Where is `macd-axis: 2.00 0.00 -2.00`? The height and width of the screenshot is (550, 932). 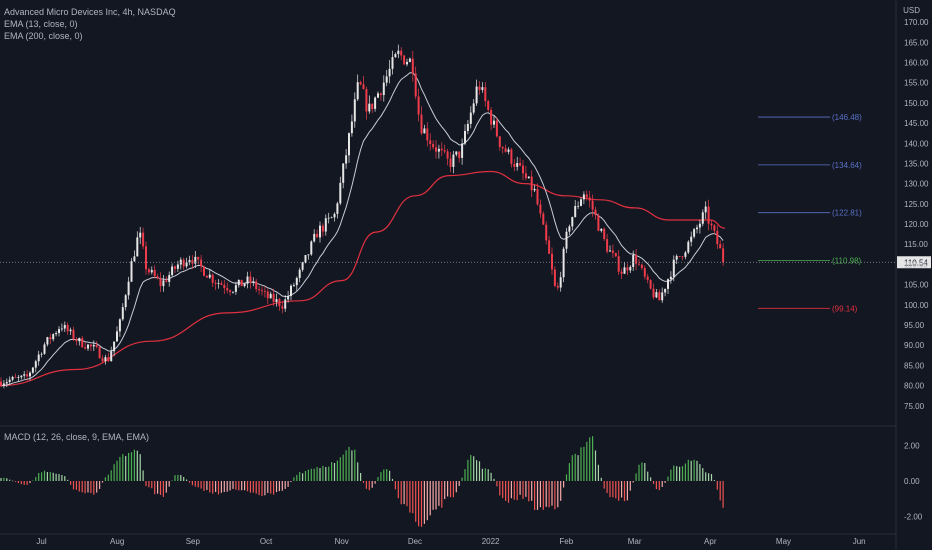 macd-axis: 2.00 0.00 -2.00 is located at coordinates (913, 482).